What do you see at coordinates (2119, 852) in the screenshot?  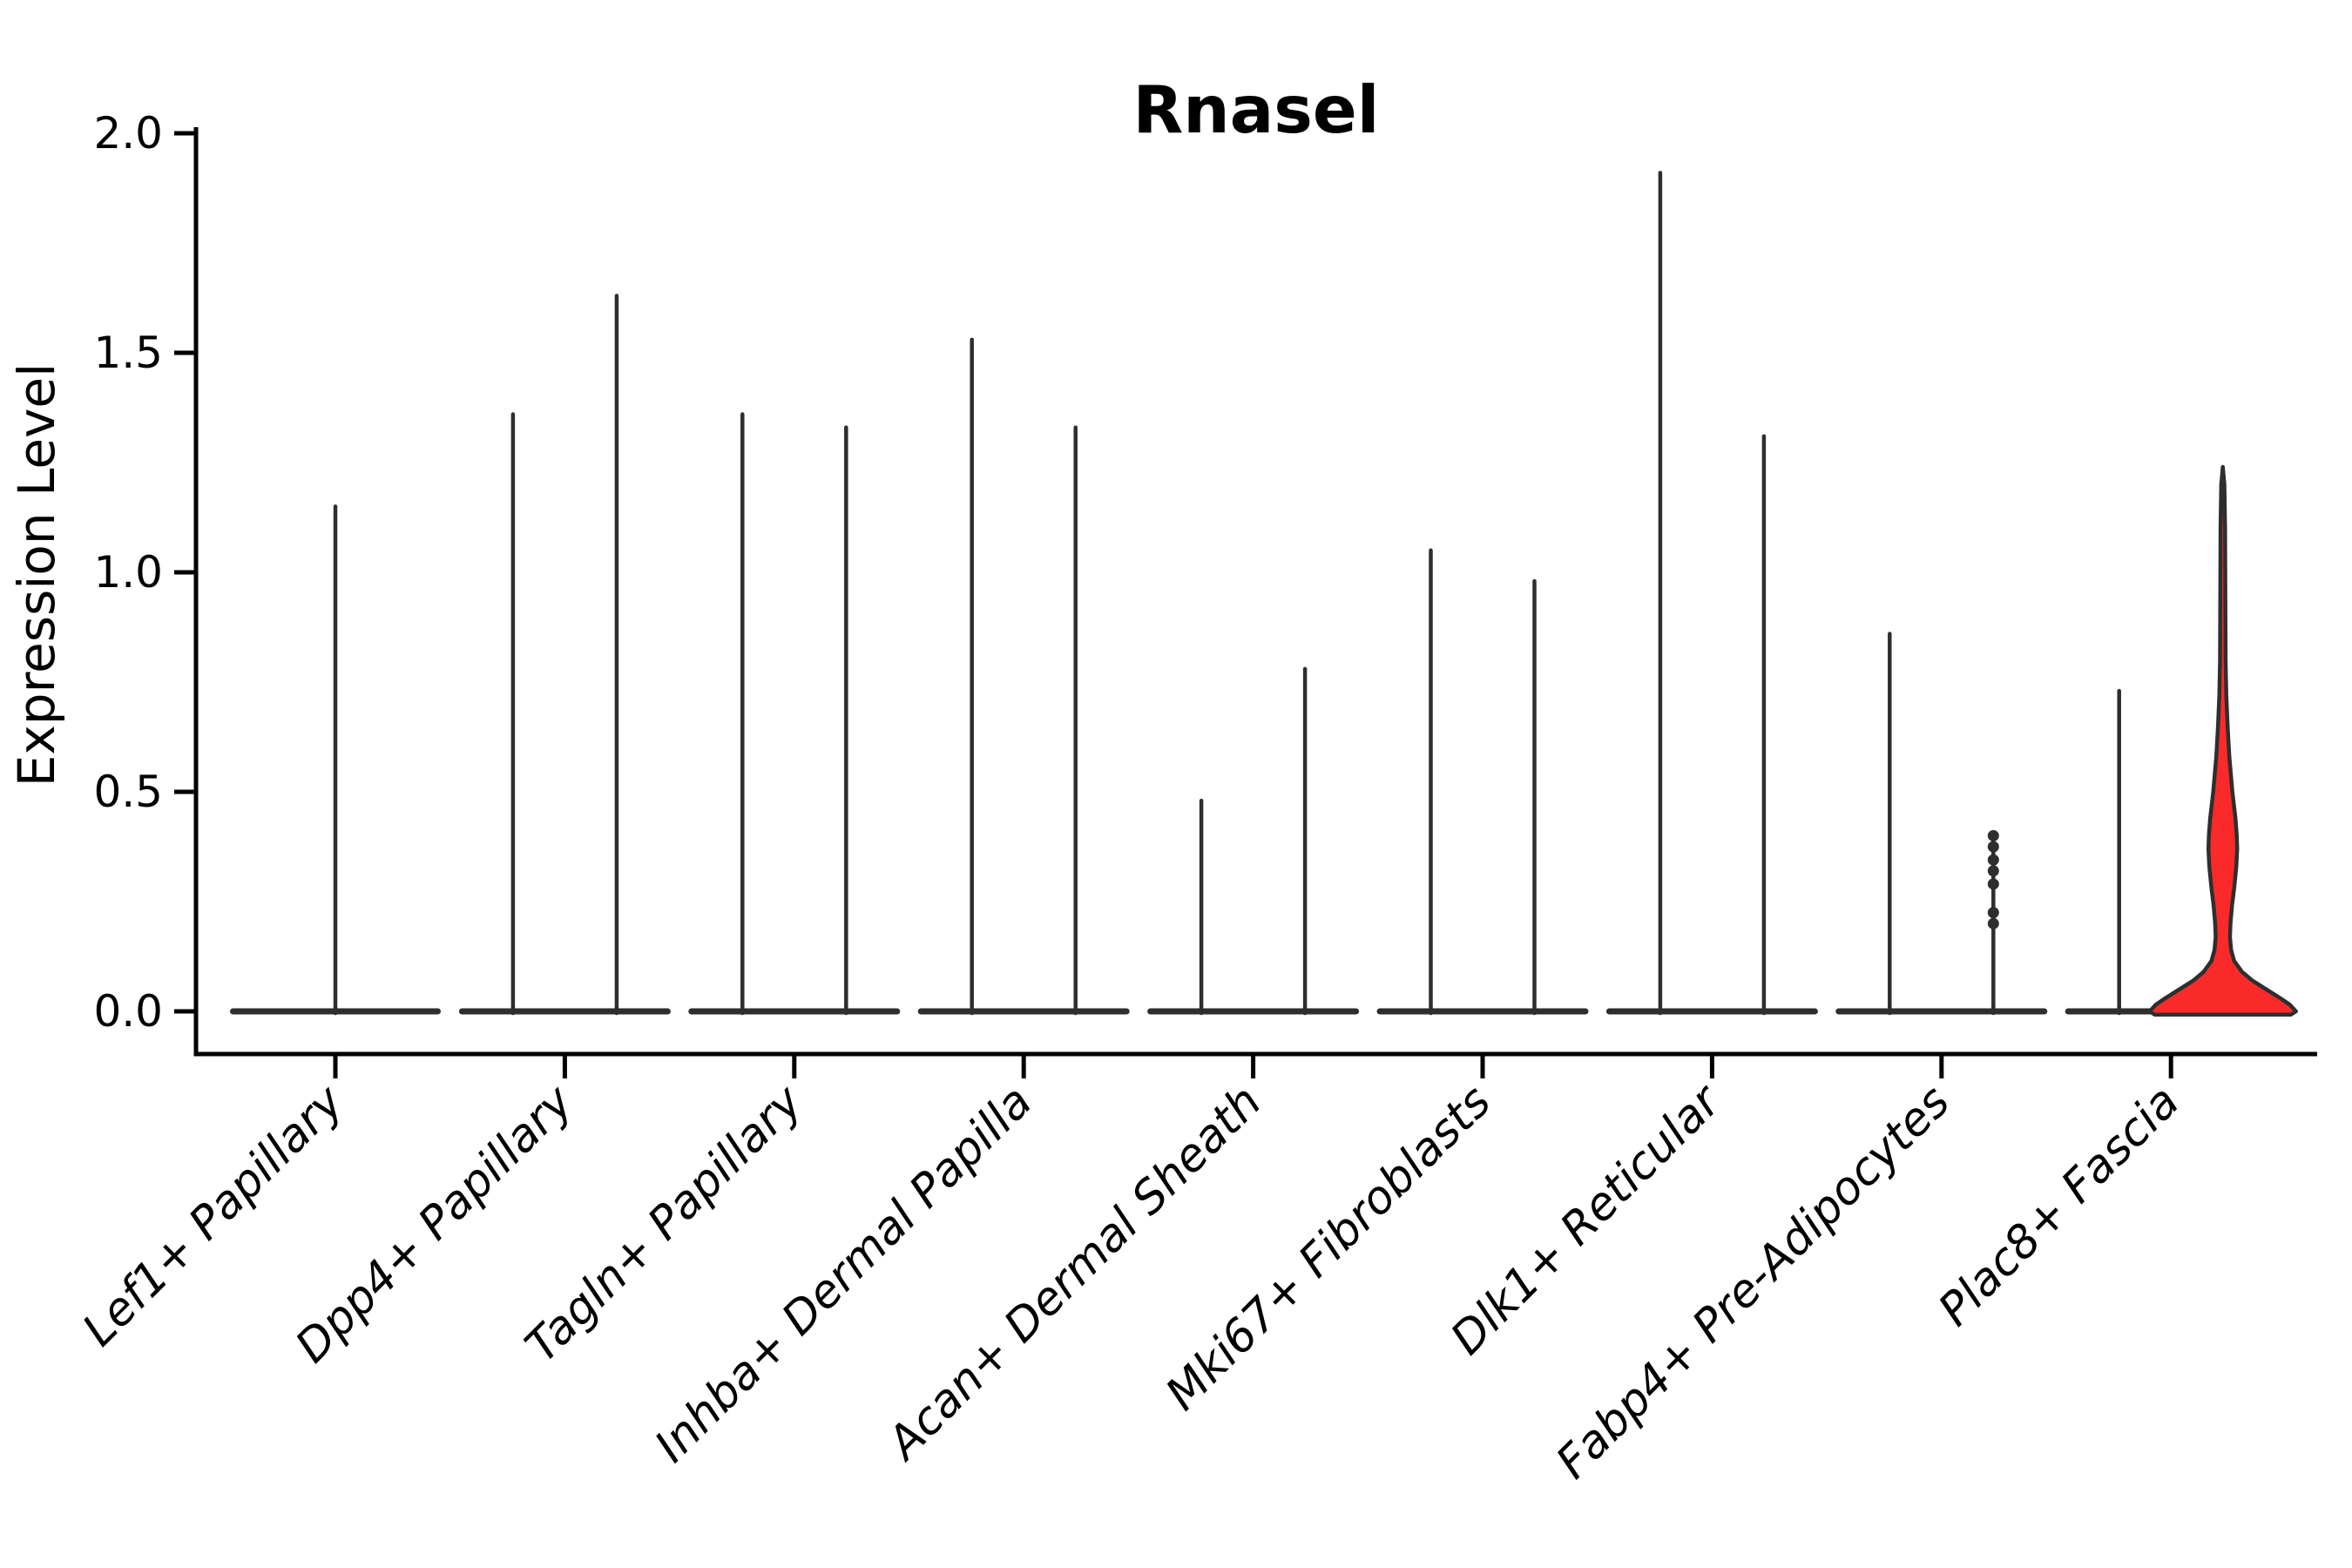 I see `violin-Plac8+ Fascia-left` at bounding box center [2119, 852].